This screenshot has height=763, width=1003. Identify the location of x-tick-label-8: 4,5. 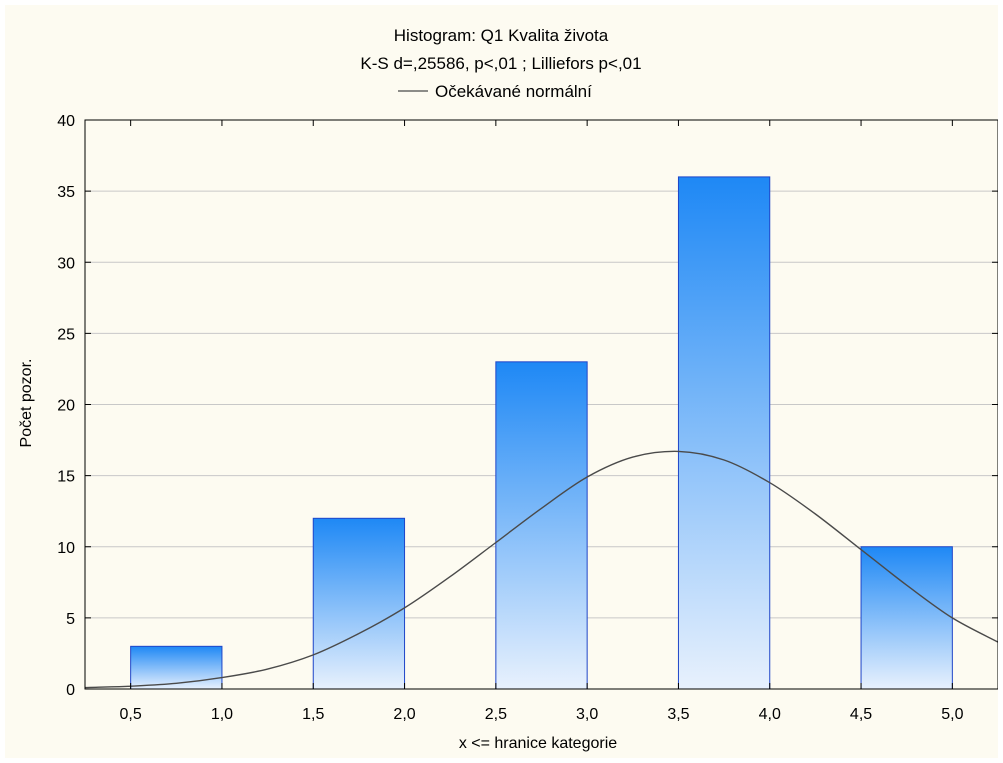
(861, 714).